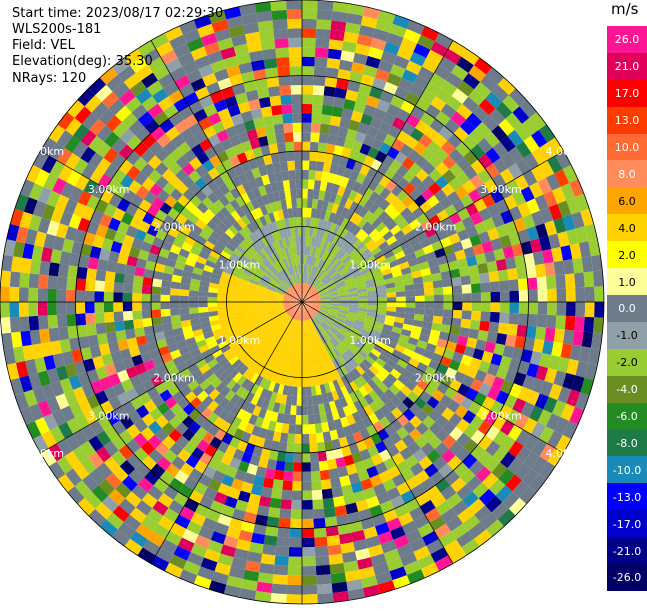  What do you see at coordinates (627, 362) in the screenshot?
I see `colorbar-tick-label: -2.0` at bounding box center [627, 362].